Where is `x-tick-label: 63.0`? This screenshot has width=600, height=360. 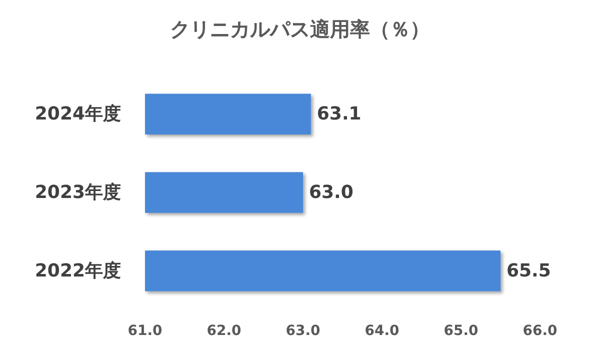 x-tick-label: 63.0 is located at coordinates (303, 331).